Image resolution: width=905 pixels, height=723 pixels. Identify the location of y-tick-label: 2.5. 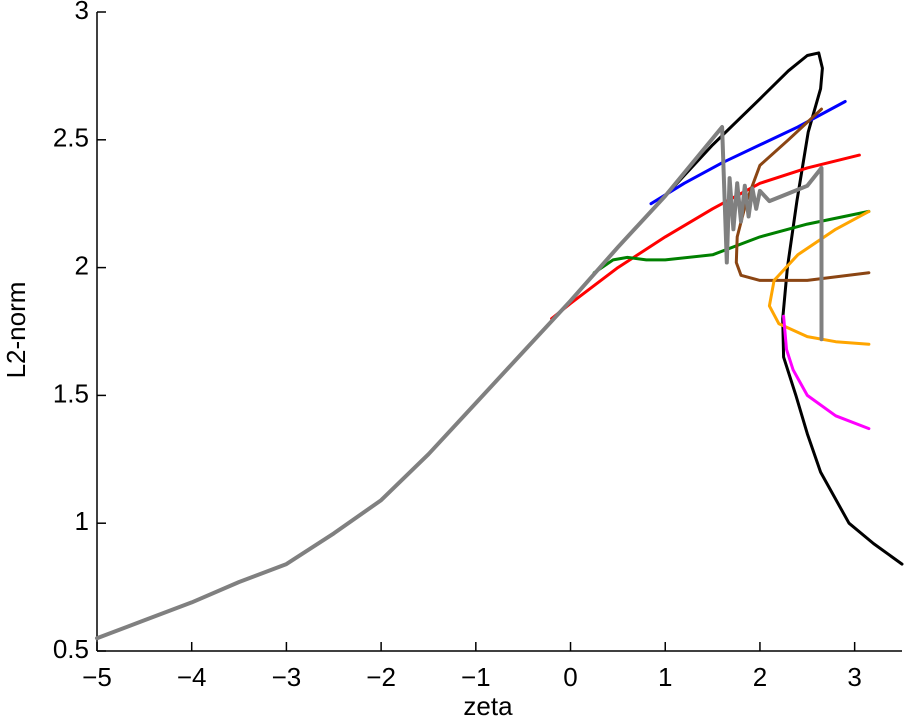
(71, 138).